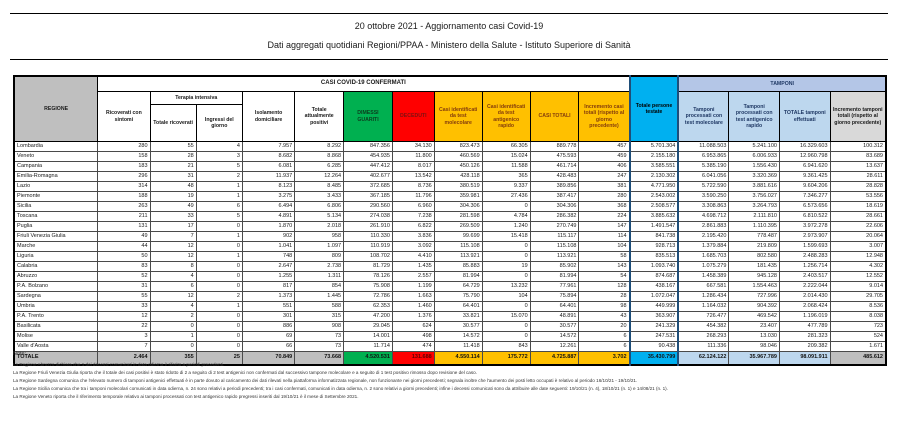  What do you see at coordinates (604, 236) in the screenshot?
I see `value-cell: 114` at bounding box center [604, 236].